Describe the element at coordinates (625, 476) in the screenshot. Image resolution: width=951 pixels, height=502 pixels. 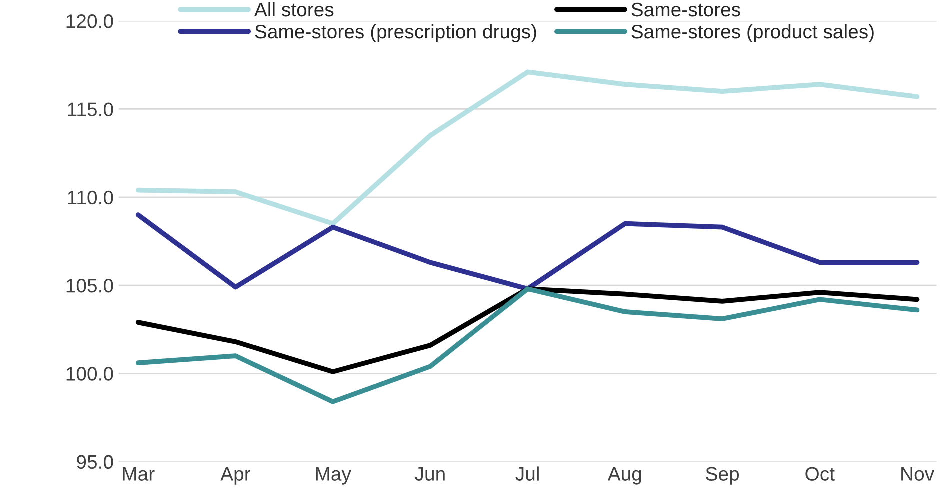
I see `x-tick-label: Aug` at that location.